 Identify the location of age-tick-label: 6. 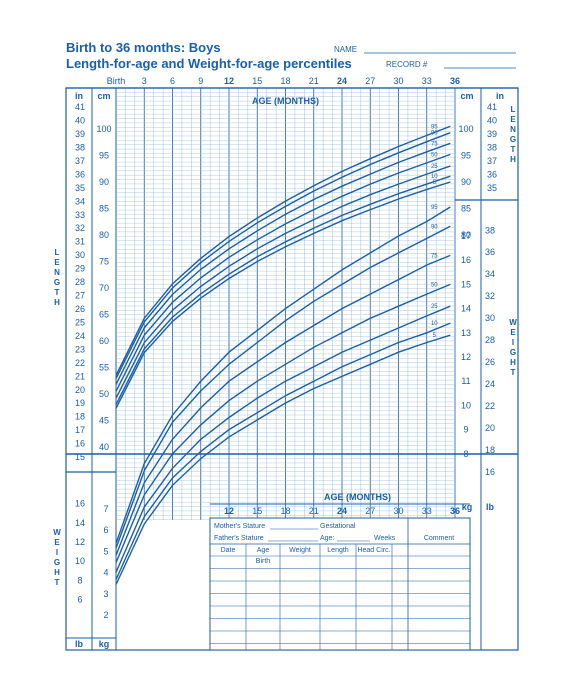
(172, 81).